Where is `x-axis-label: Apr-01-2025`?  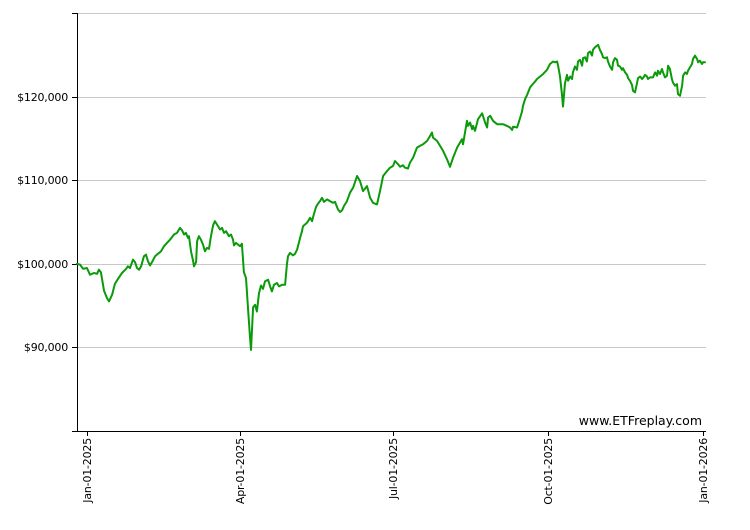 x-axis-label: Apr-01-2025 is located at coordinates (240, 471).